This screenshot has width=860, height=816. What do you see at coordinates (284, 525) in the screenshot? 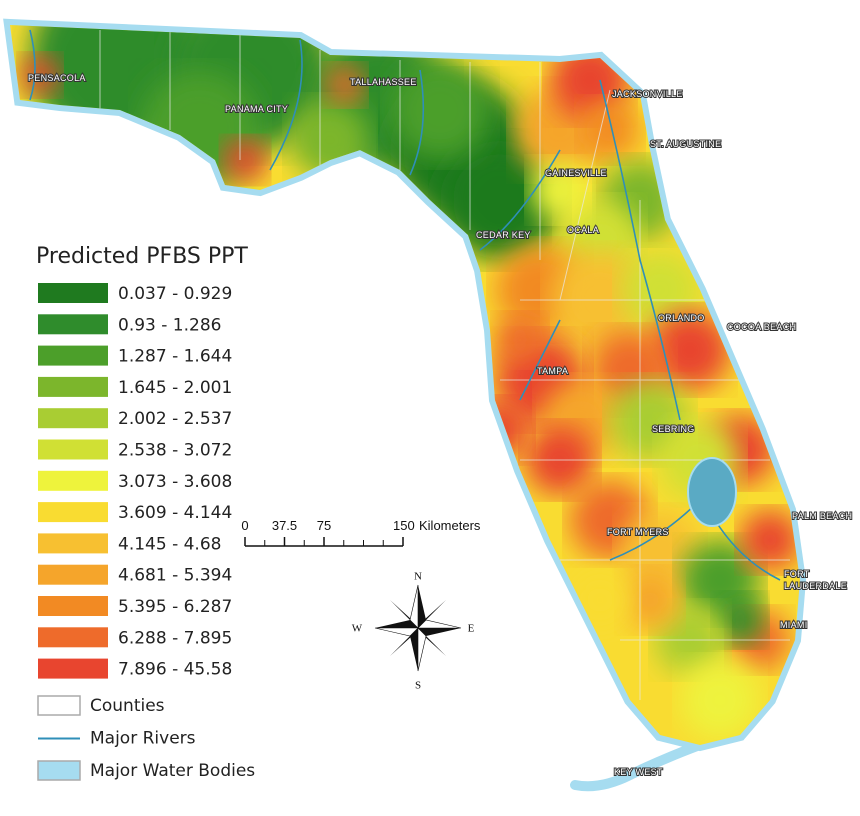
I see `scale-label: 37.5` at bounding box center [284, 525].